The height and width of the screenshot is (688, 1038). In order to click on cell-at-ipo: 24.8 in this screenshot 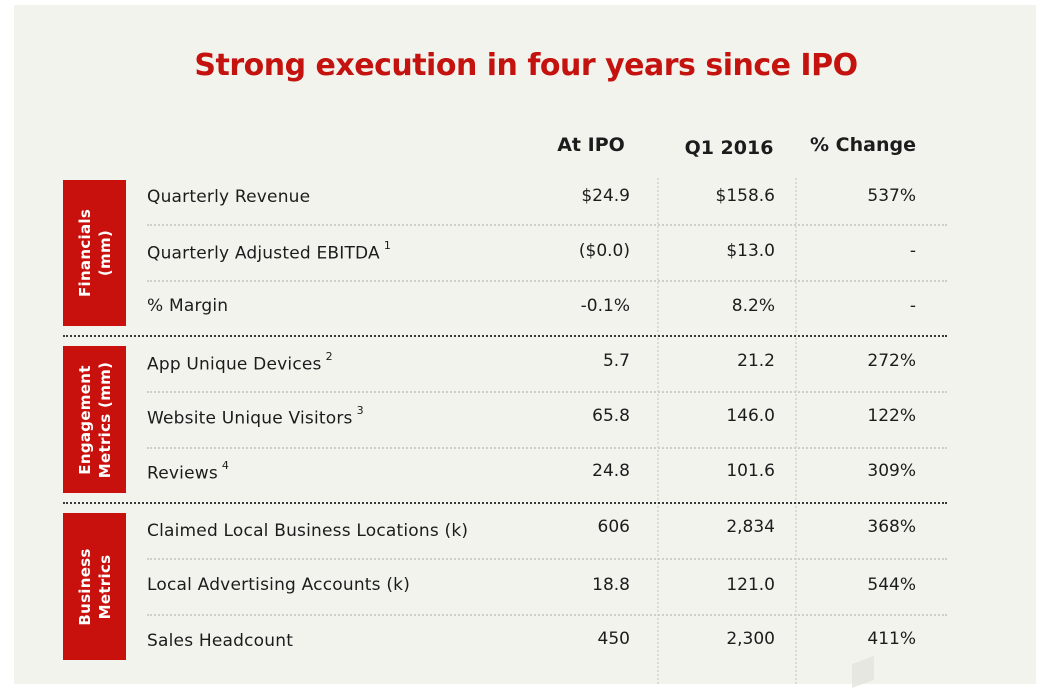, I will do `click(611, 471)`.